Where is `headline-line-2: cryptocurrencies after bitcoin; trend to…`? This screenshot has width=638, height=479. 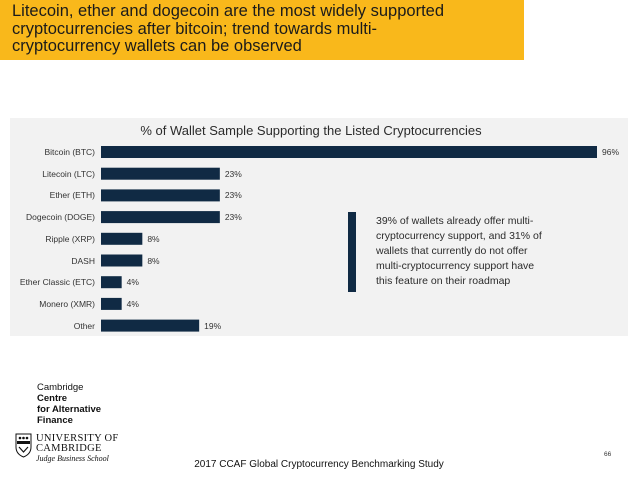
headline-line-2: cryptocurrencies after bitcoin; trend to… is located at coordinates (194, 28).